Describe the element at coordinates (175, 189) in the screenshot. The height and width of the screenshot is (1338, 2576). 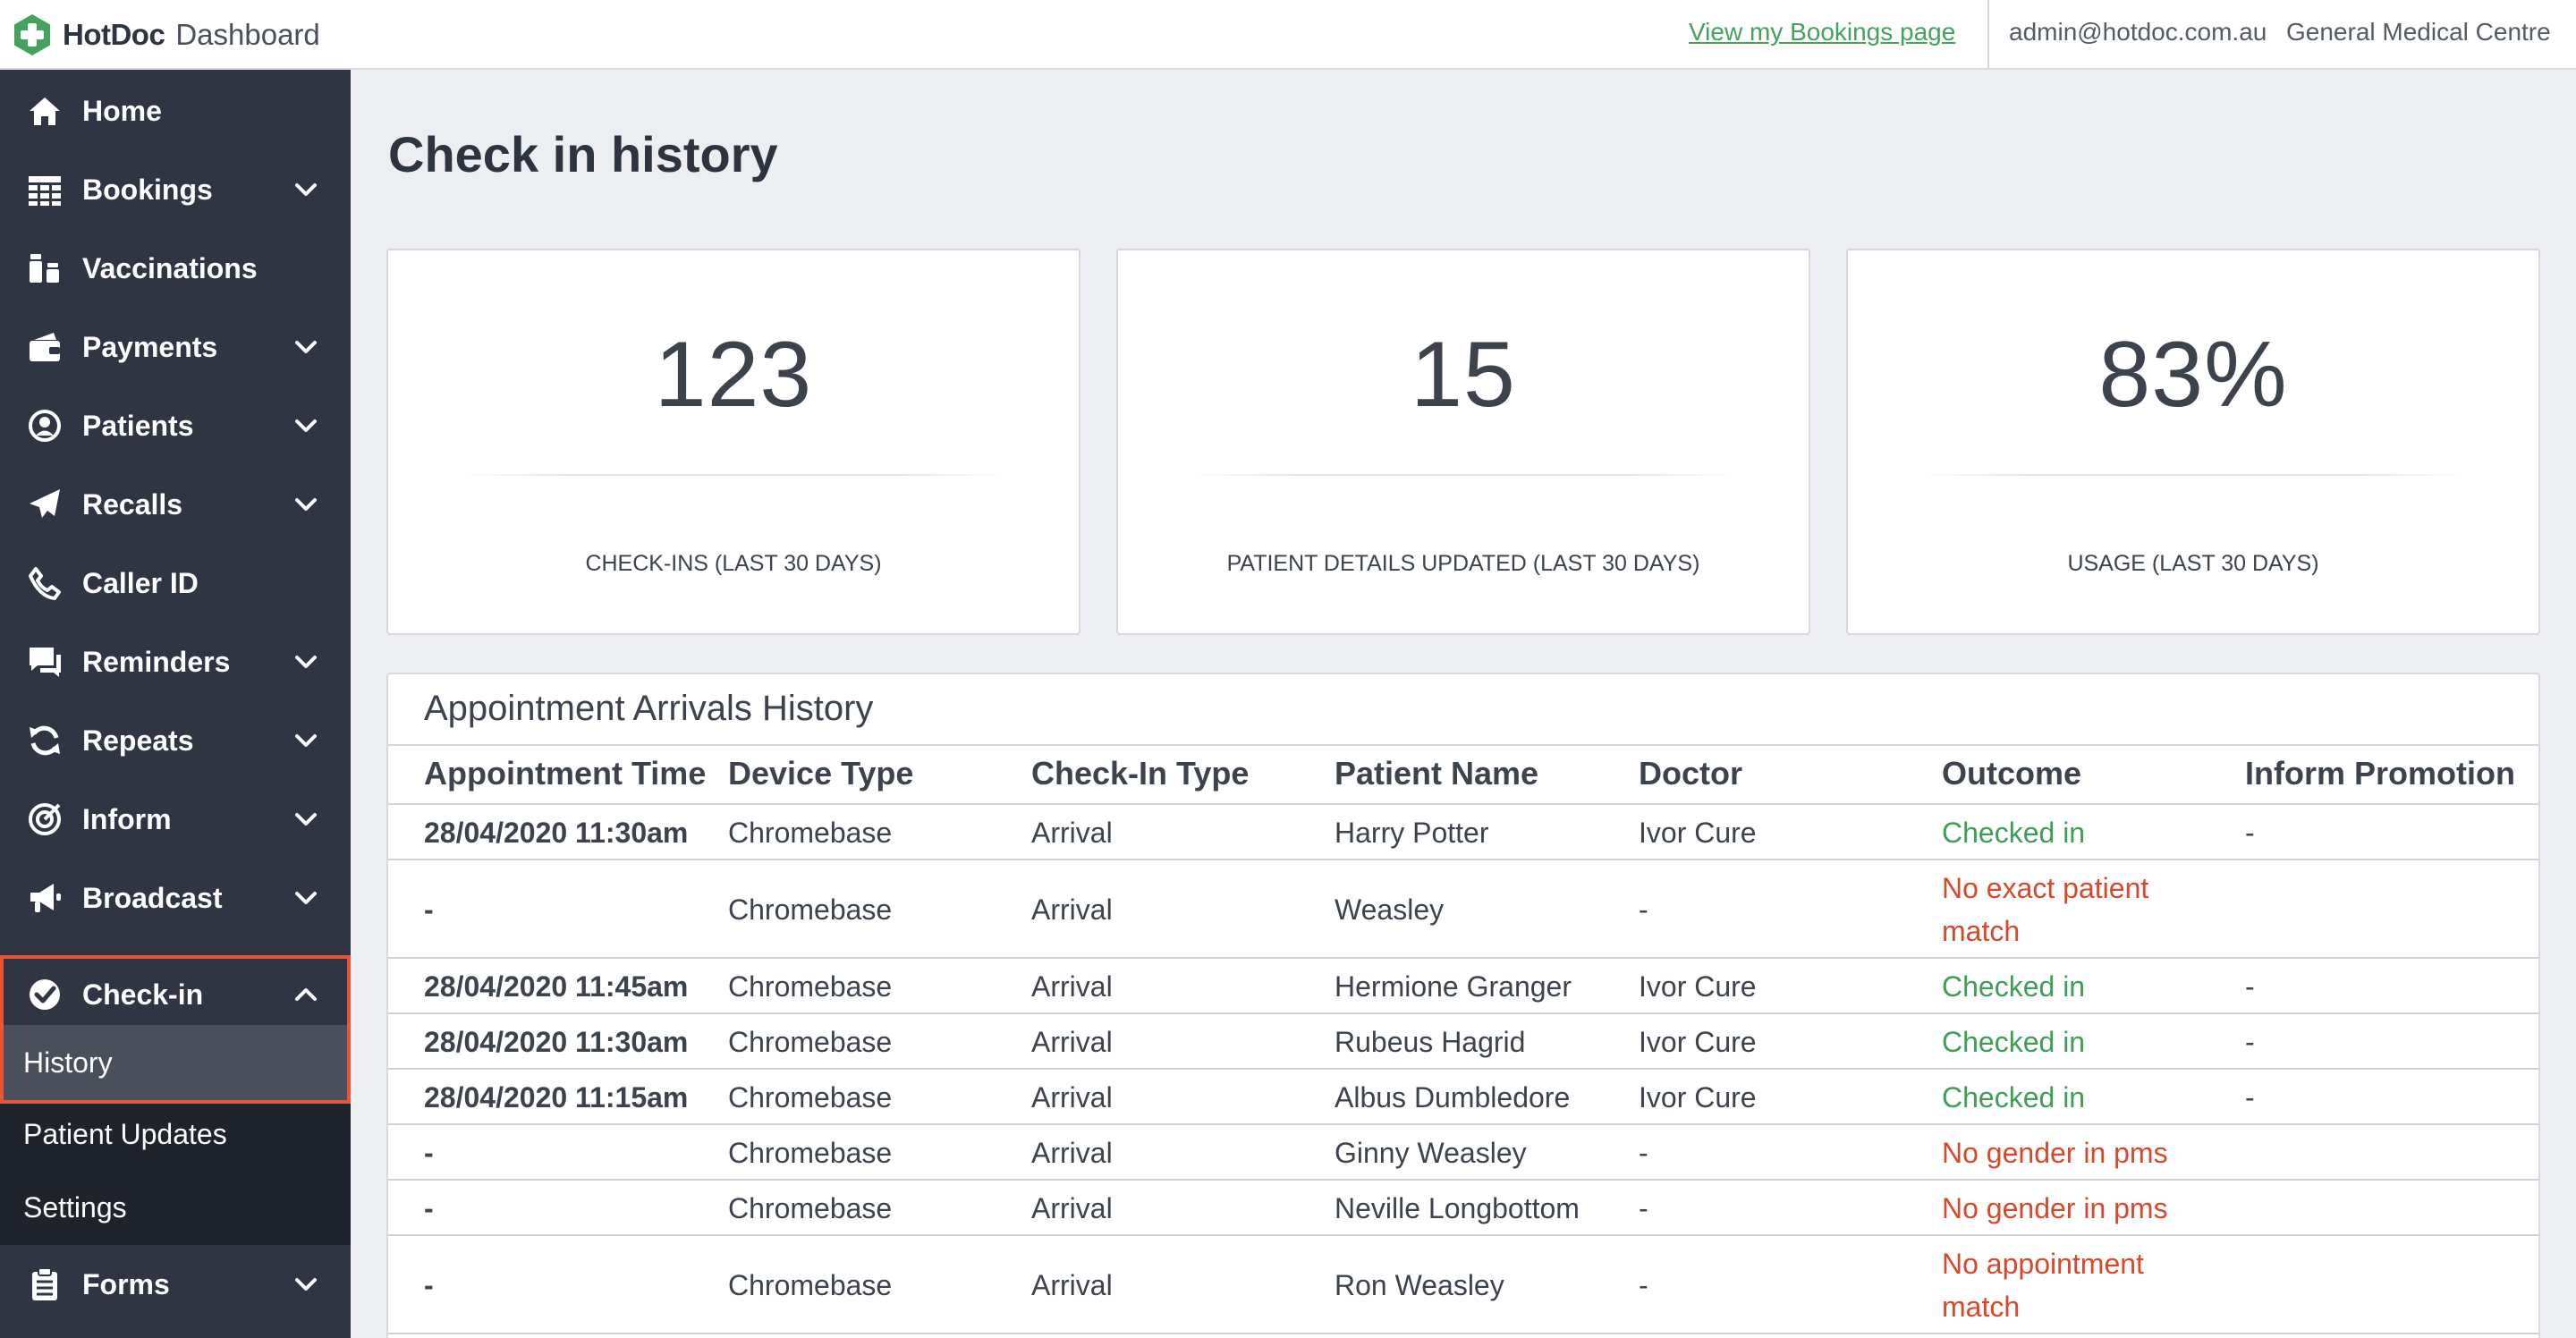
I see `sidebar-item-bookings: Bookings` at that location.